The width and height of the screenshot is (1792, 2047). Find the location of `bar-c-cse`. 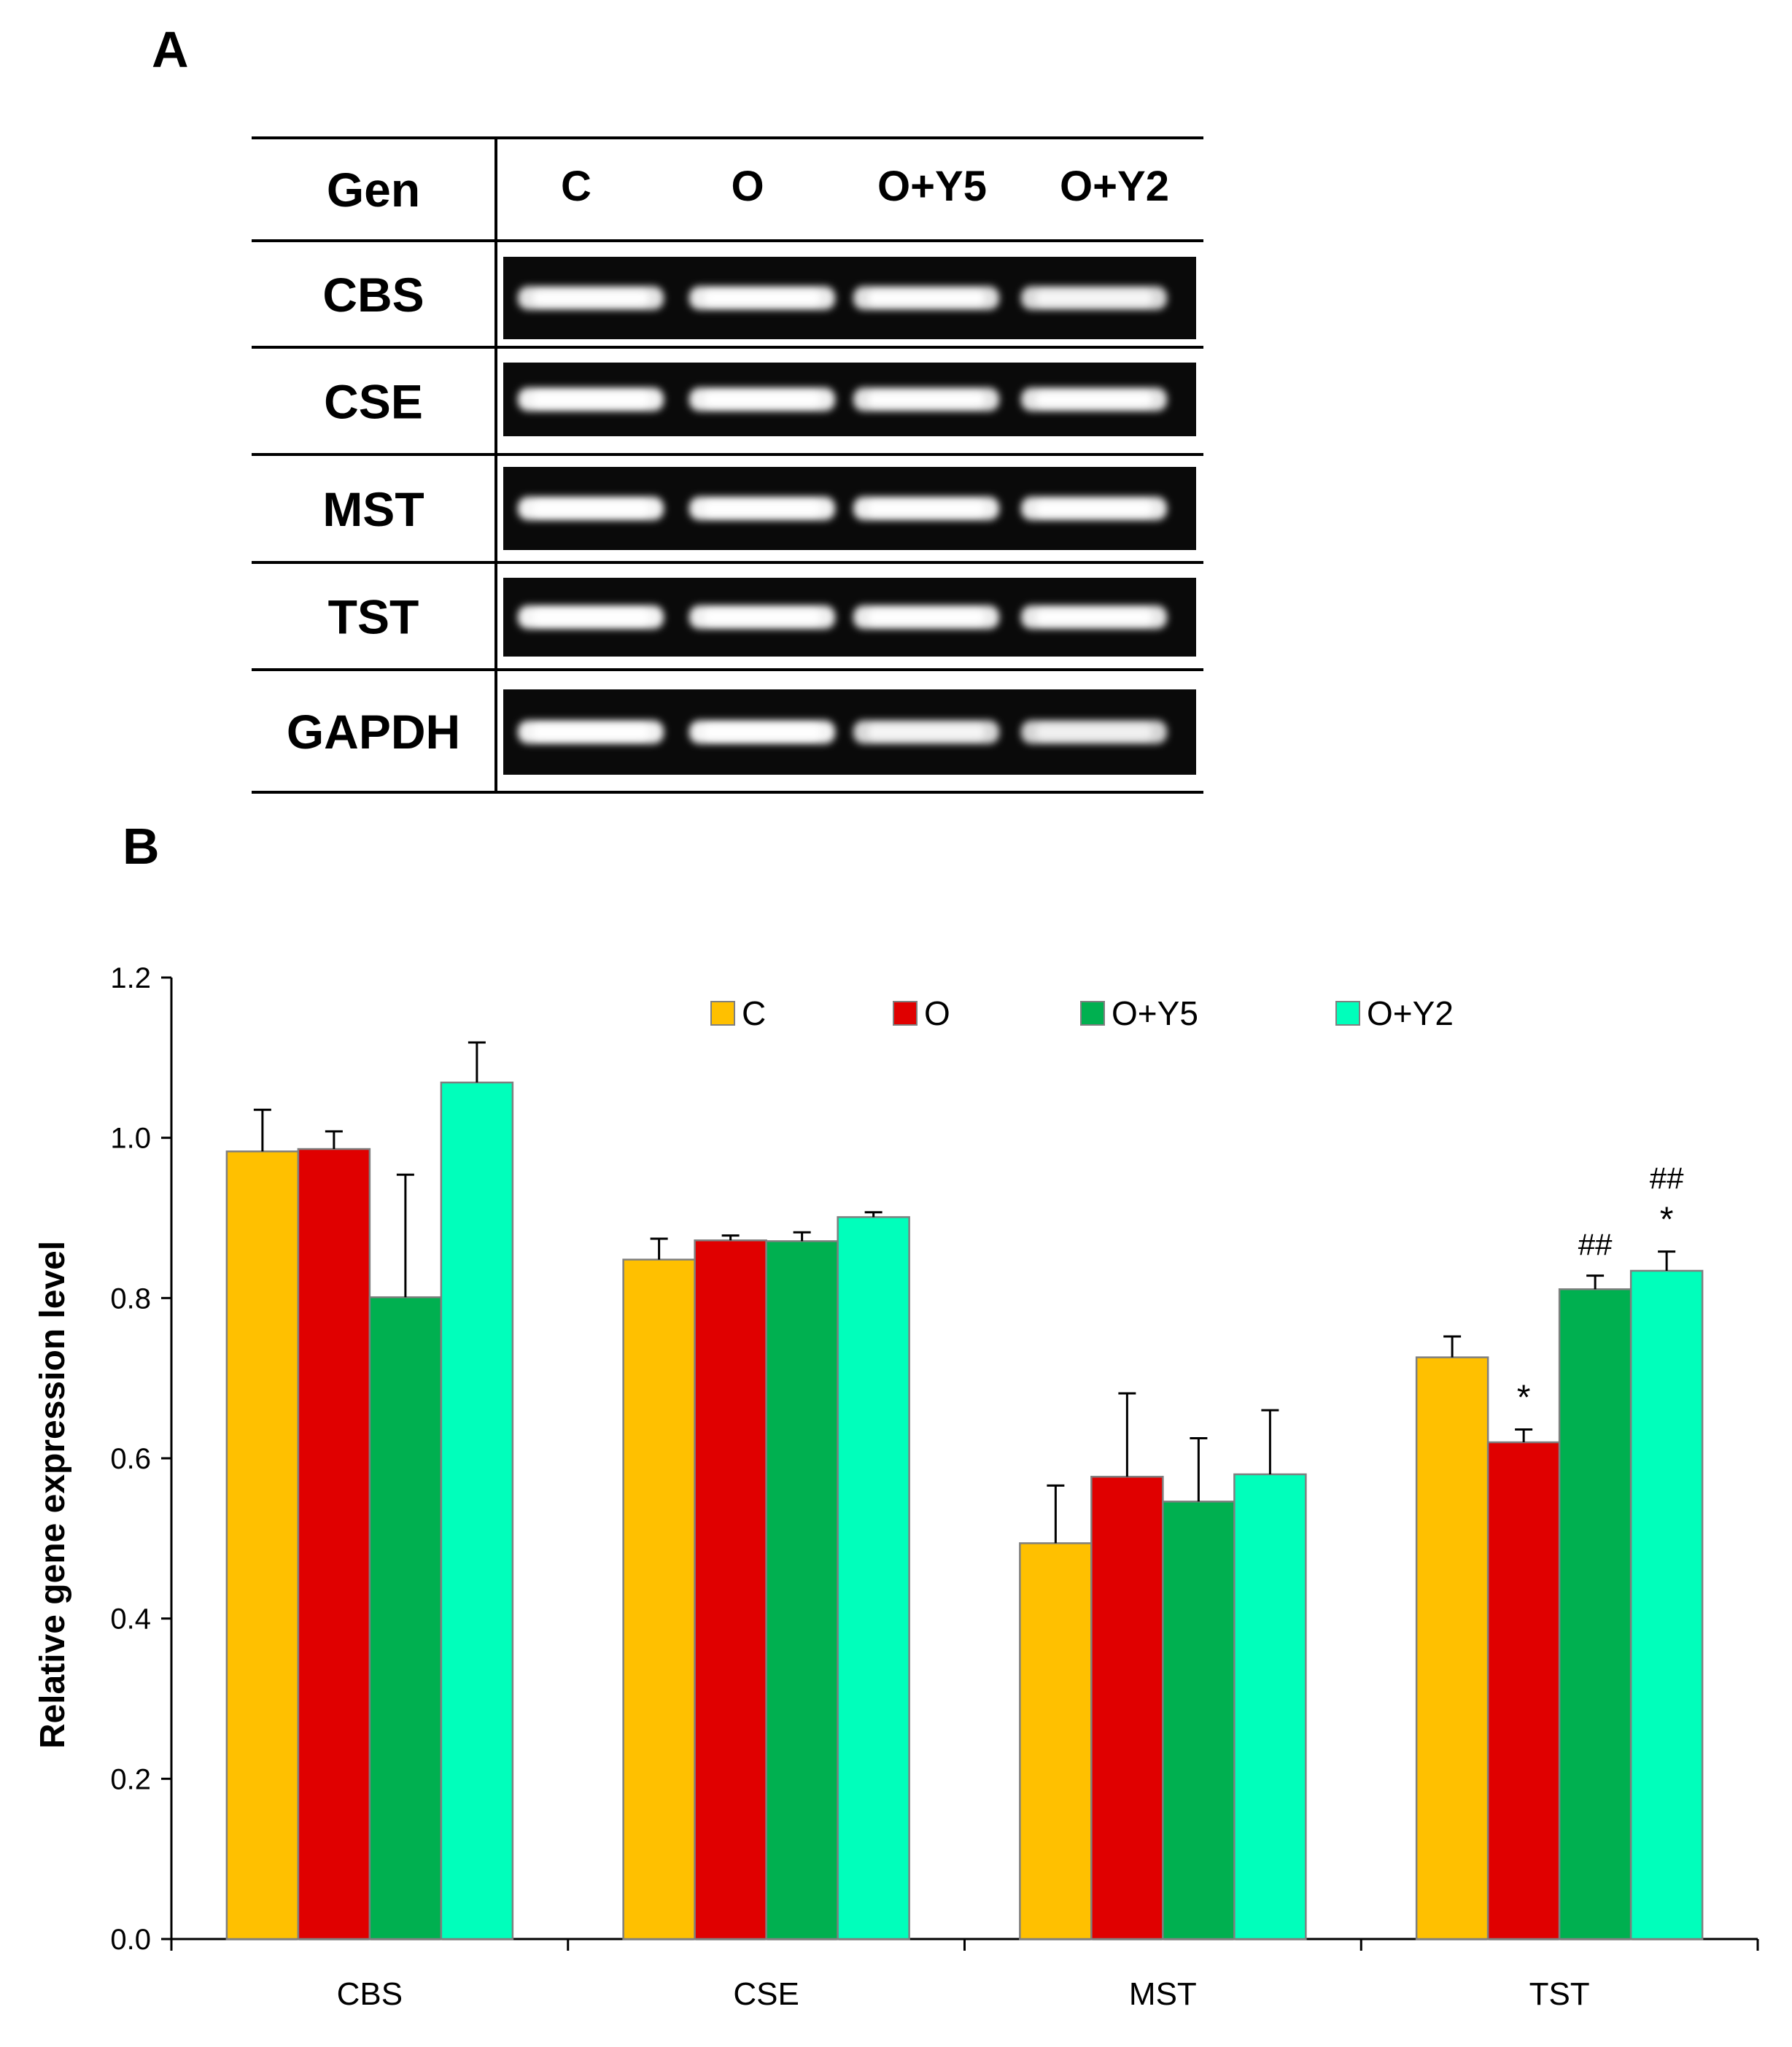

bar-c-cse is located at coordinates (659, 1599).